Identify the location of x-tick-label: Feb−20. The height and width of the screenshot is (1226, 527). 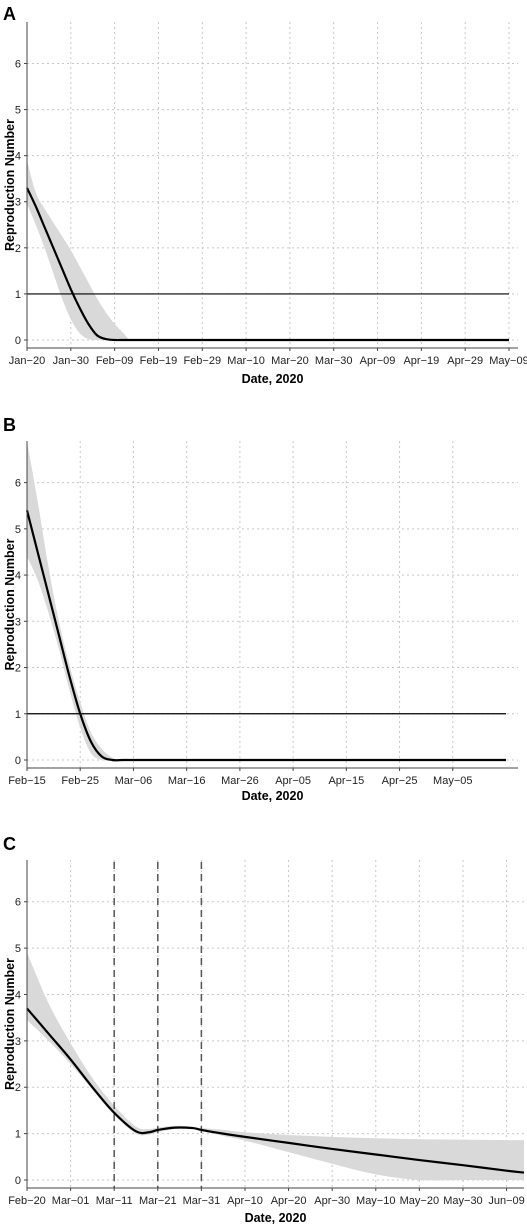
(27, 1201).